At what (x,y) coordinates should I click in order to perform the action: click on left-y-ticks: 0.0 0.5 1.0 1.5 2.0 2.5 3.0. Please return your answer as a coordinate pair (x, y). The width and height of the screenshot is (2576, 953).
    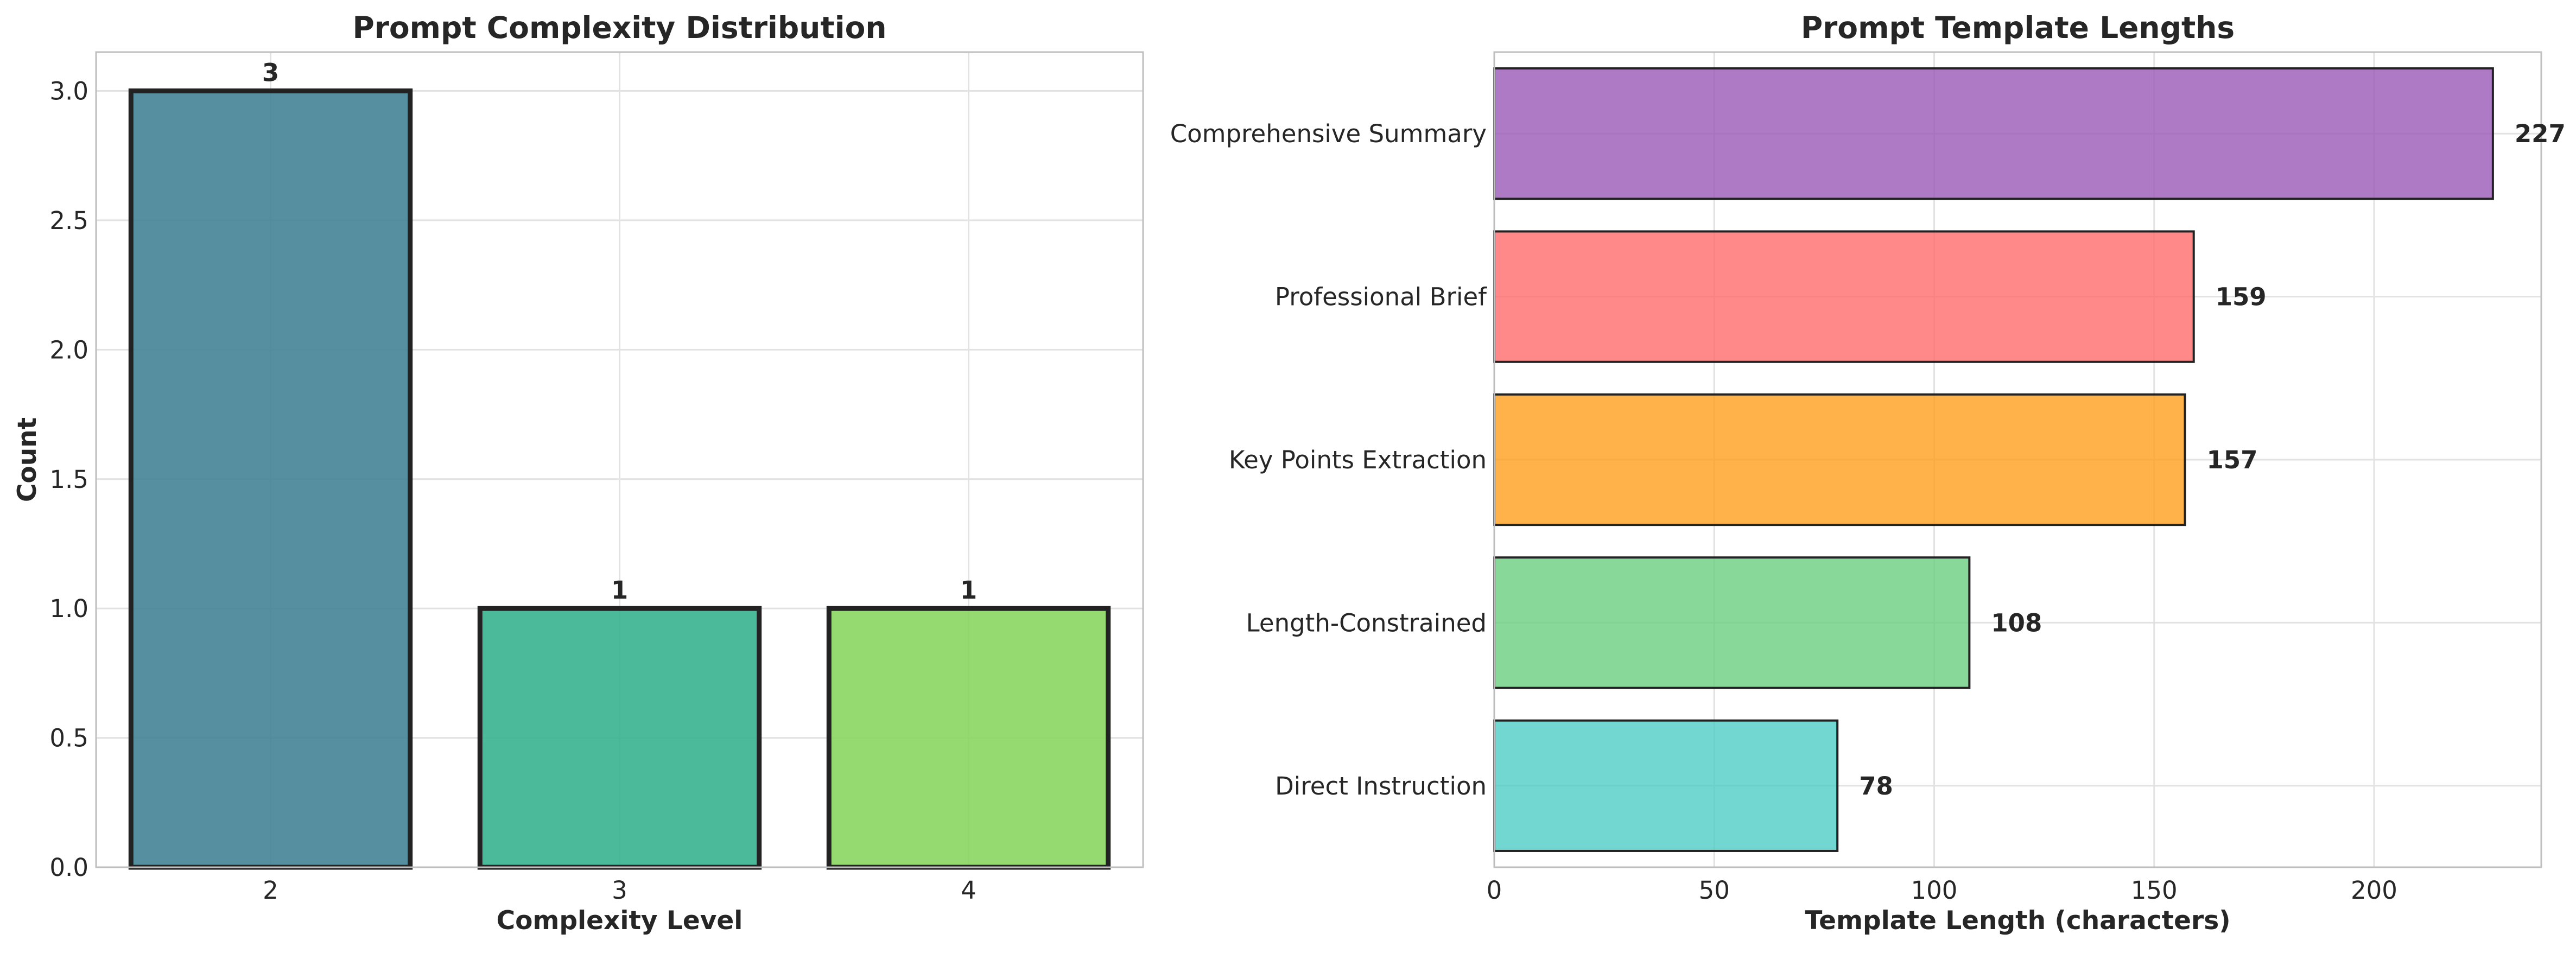
    Looking at the image, I should click on (68, 479).